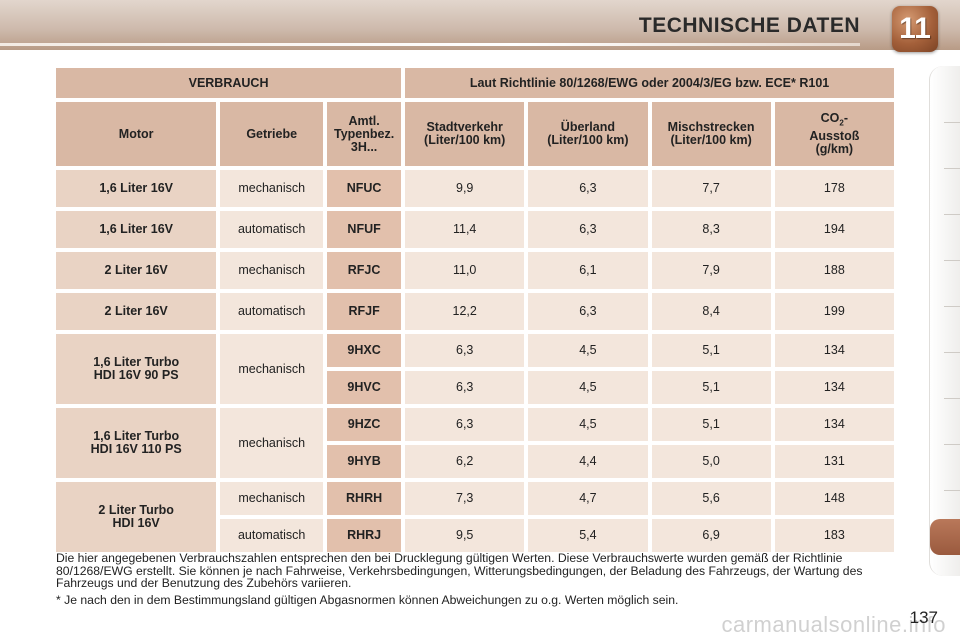  I want to click on stadt-cell: 6,2, so click(465, 461).